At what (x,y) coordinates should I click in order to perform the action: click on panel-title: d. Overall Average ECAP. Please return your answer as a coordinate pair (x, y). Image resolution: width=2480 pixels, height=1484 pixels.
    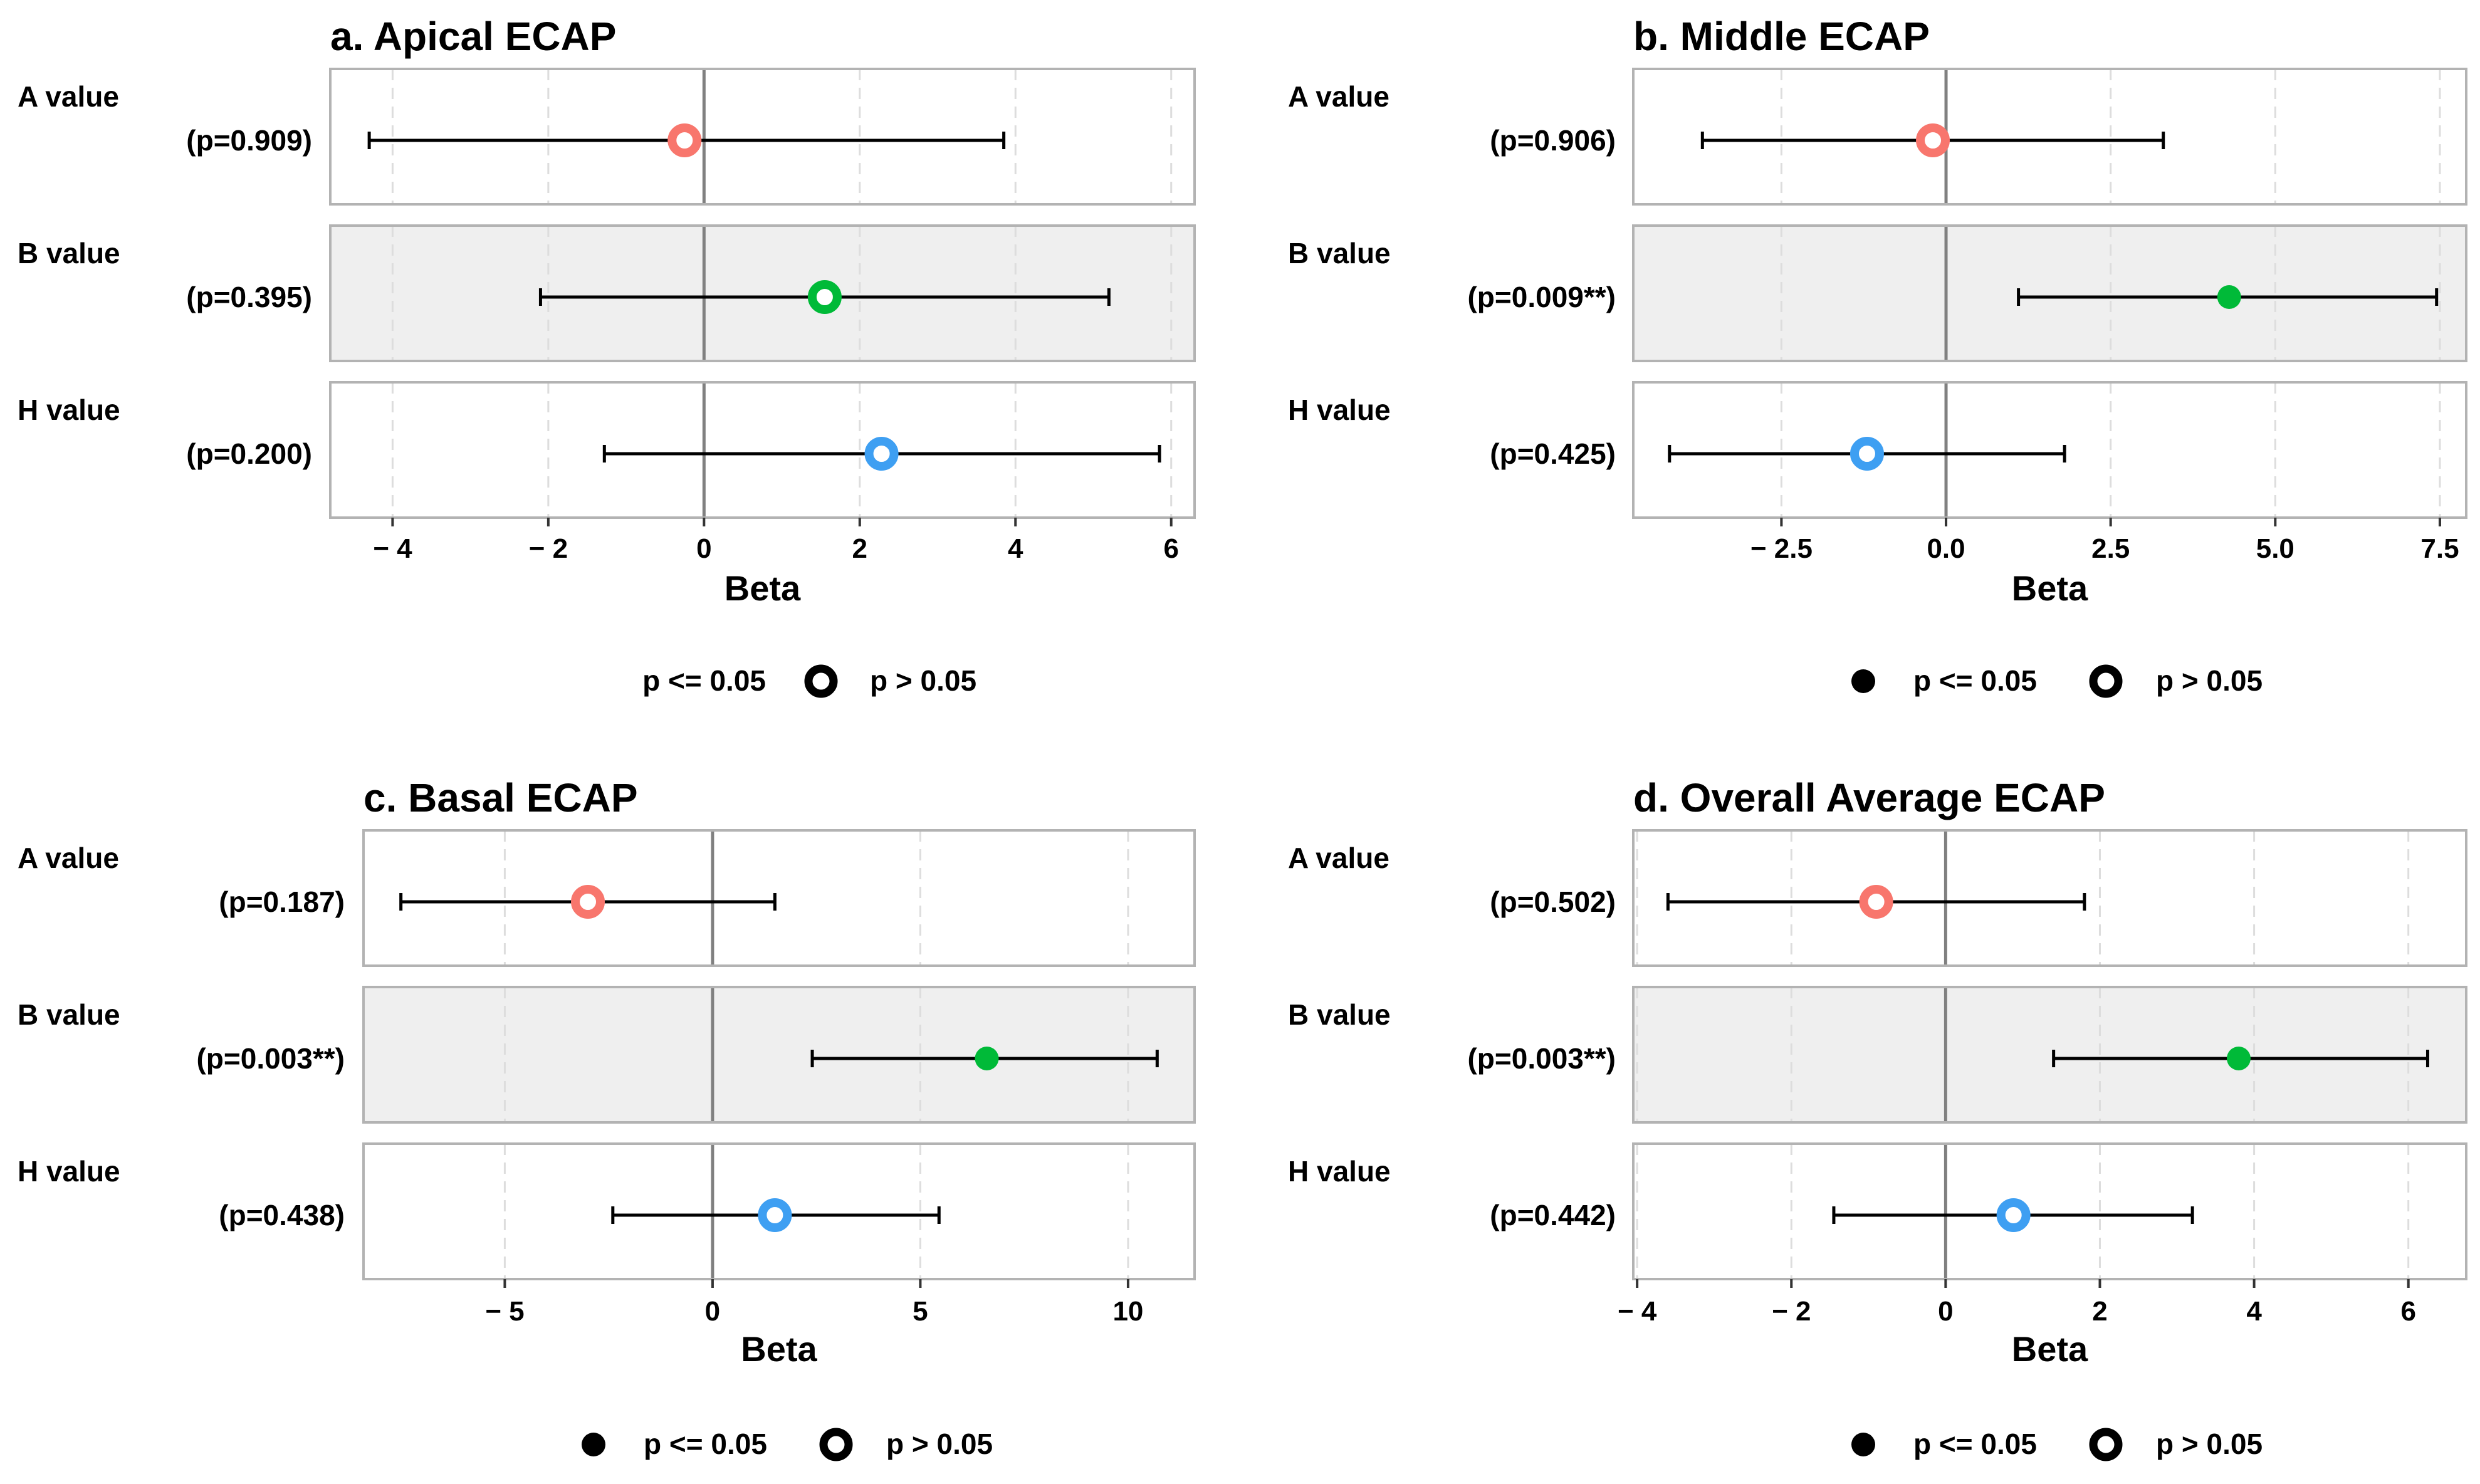
    Looking at the image, I should click on (1869, 797).